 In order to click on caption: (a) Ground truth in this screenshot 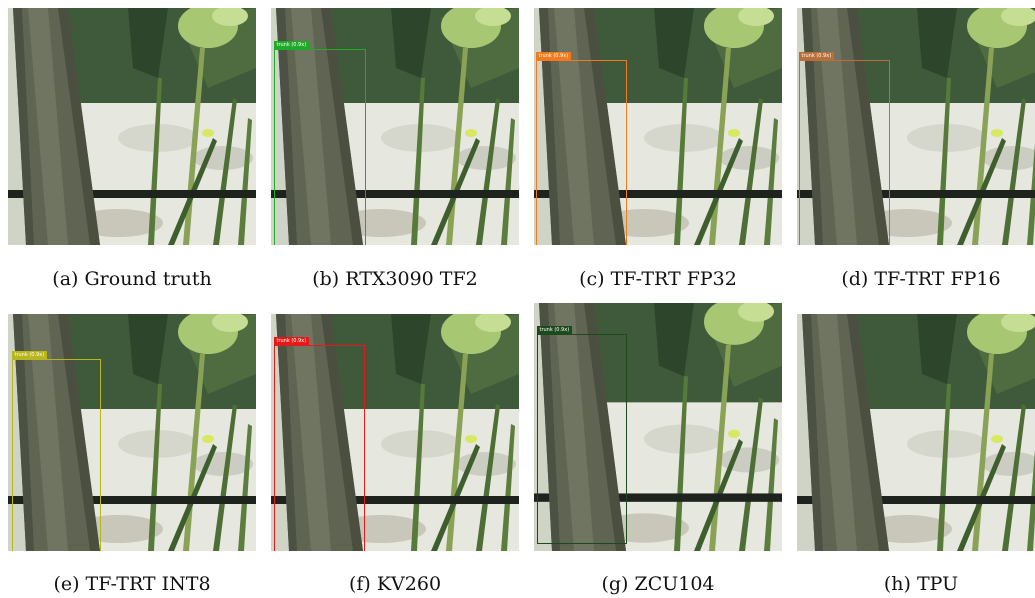, I will do `click(132, 279)`.